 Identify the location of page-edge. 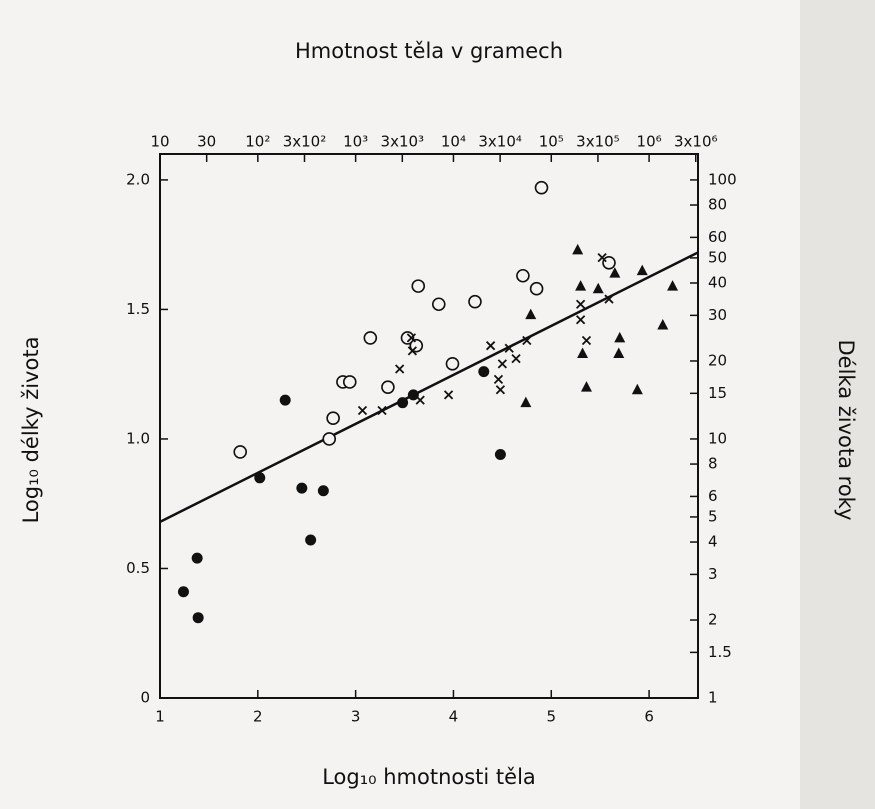
(837, 404).